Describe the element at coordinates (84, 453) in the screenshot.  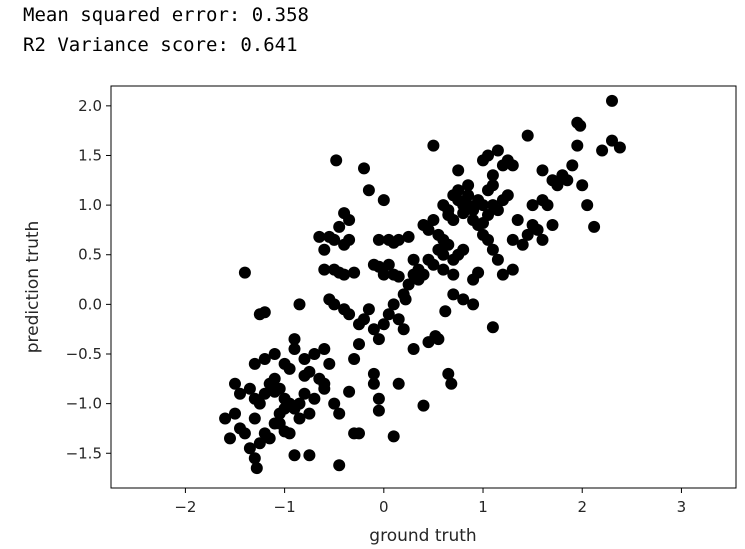
I see `y-tick-label: −1.5` at that location.